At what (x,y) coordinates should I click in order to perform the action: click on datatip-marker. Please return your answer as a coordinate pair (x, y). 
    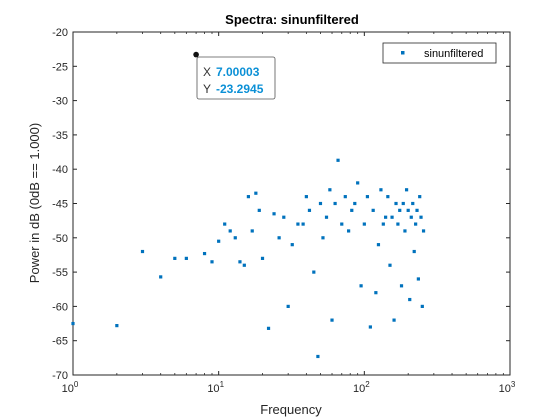
    Looking at the image, I should click on (196, 54).